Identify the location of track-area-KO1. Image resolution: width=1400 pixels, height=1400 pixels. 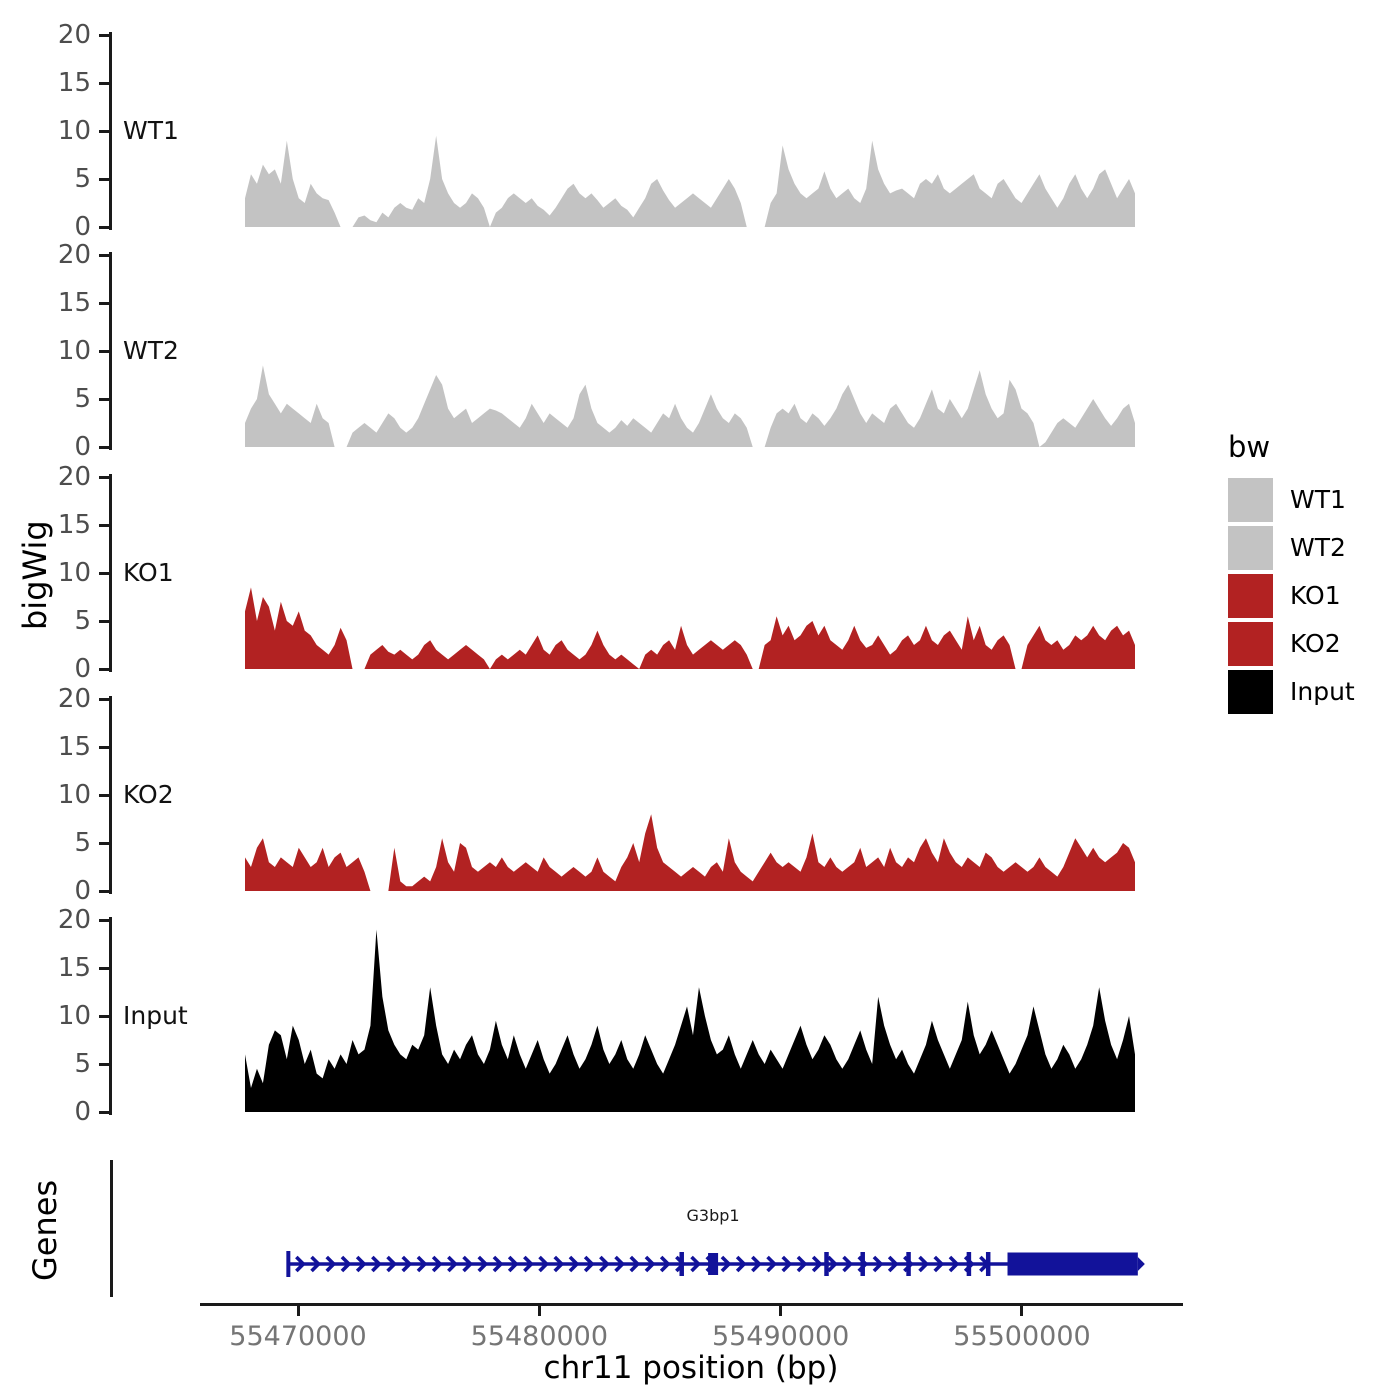
(690, 628).